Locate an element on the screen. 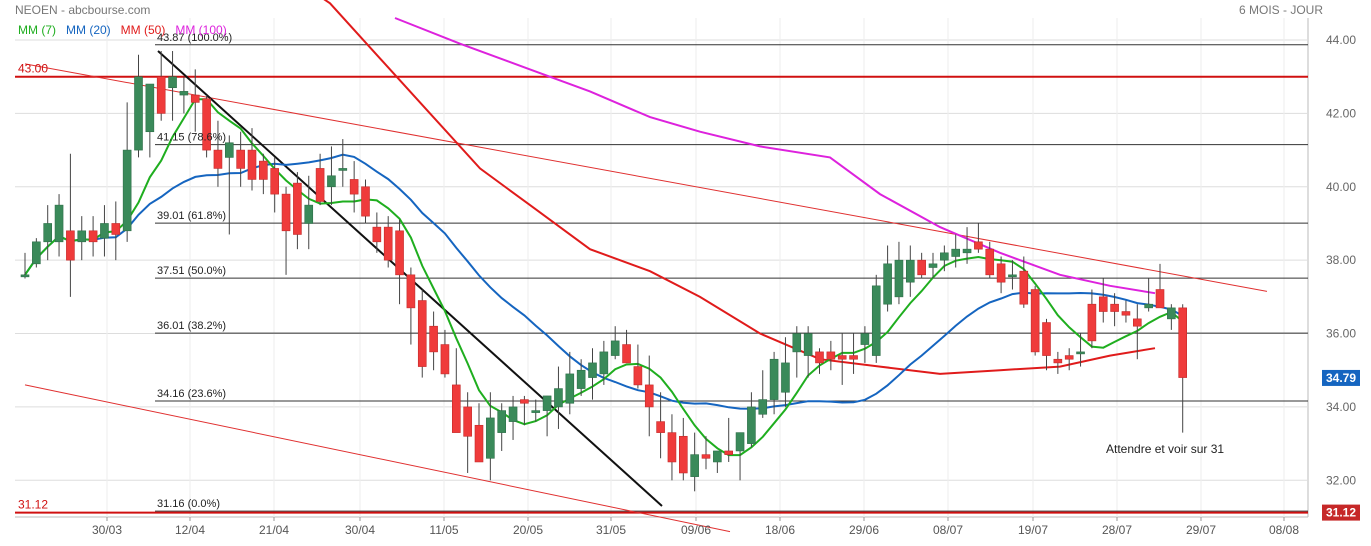 This screenshot has width=1371, height=546. lower-trend-line is located at coordinates (377, 458).